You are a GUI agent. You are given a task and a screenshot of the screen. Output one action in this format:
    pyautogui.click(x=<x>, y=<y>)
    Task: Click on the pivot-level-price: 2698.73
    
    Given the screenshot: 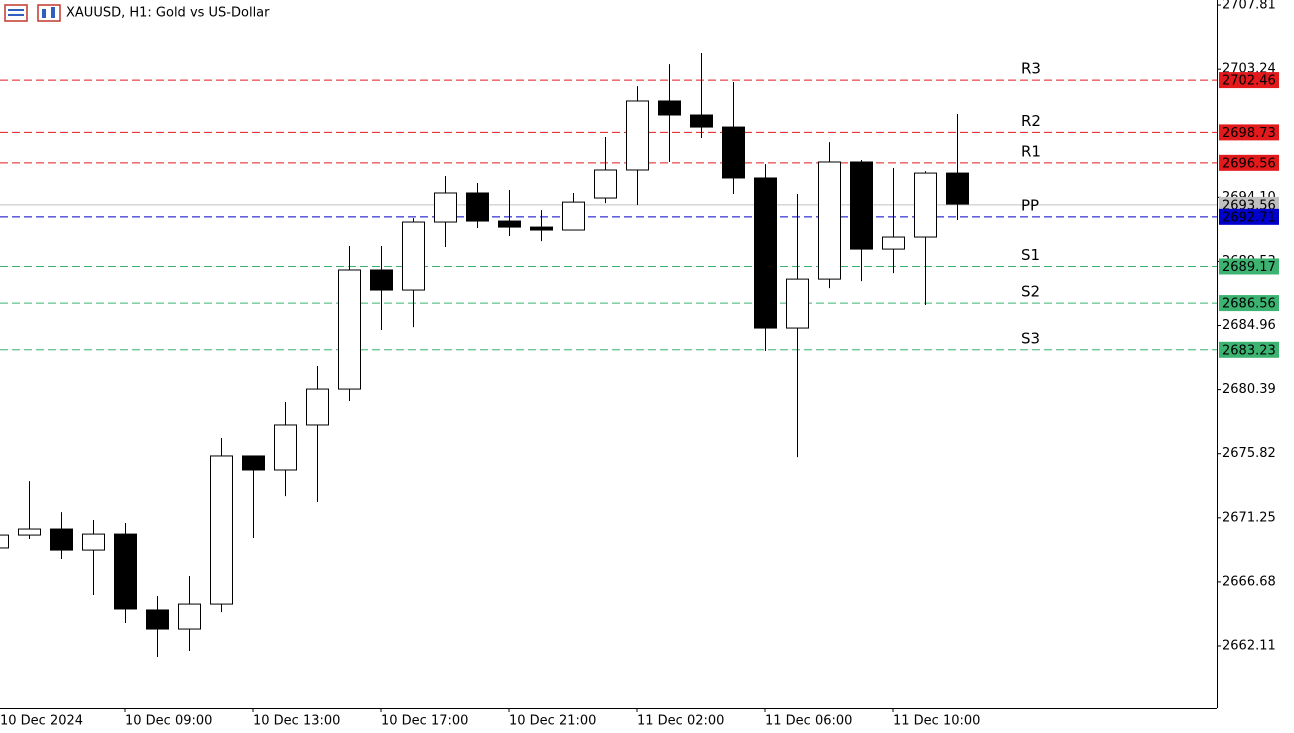 What is the action you would take?
    pyautogui.click(x=1249, y=133)
    